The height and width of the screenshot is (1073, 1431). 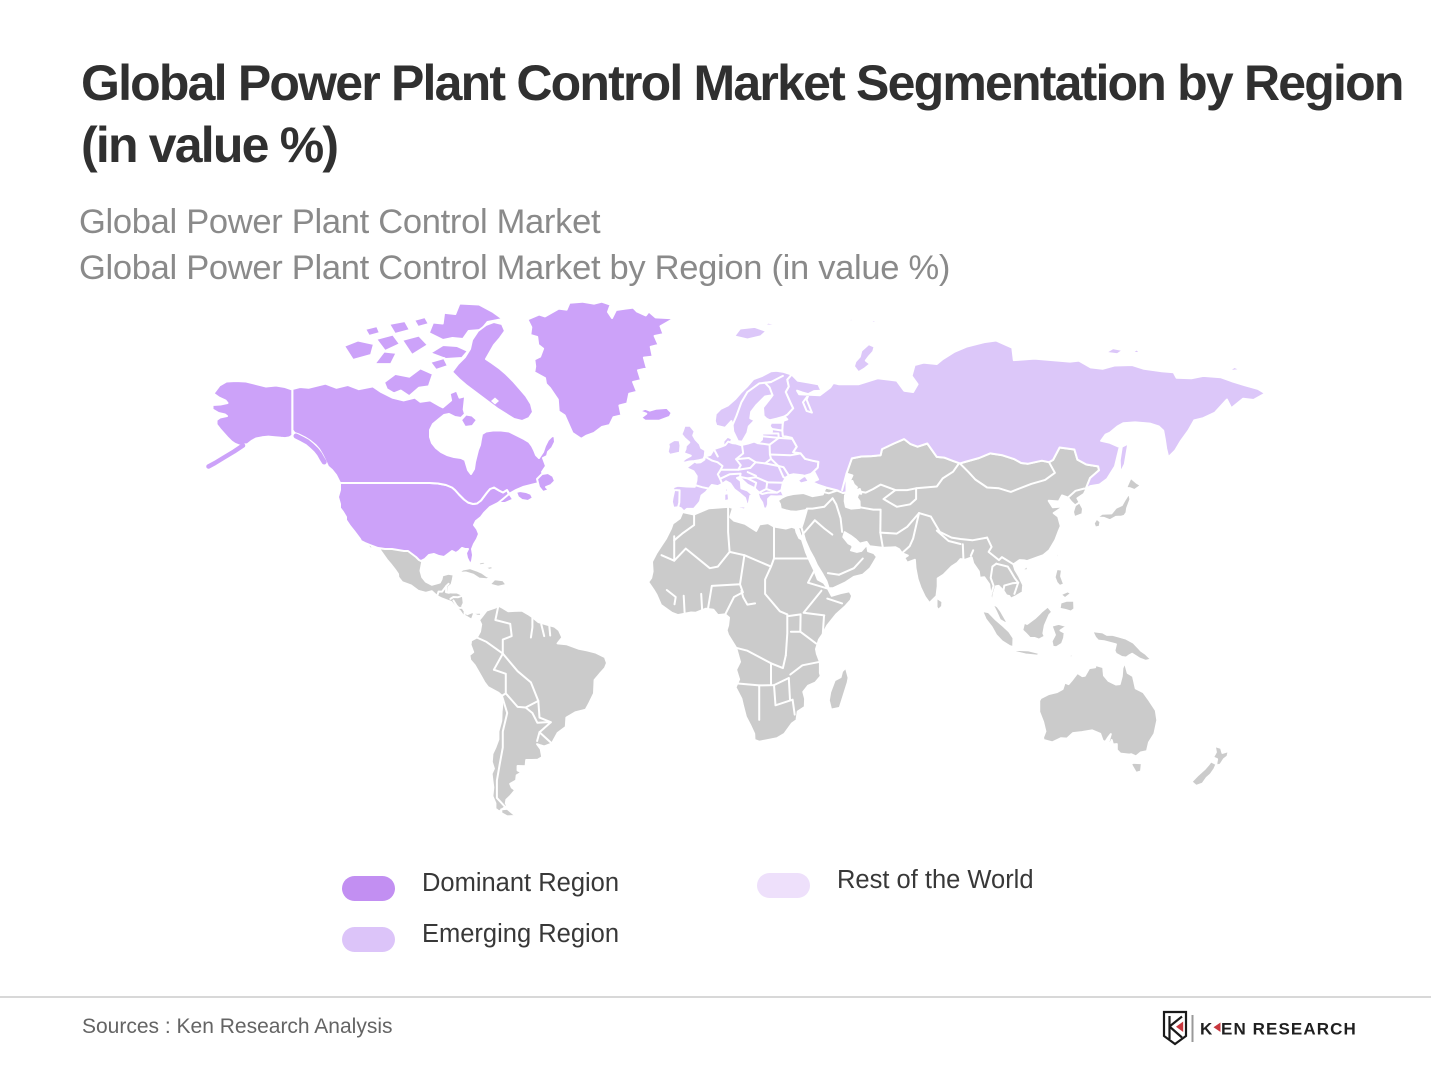 What do you see at coordinates (1289, 1029) in the screenshot?
I see `svg-text: EN RESEARCH` at bounding box center [1289, 1029].